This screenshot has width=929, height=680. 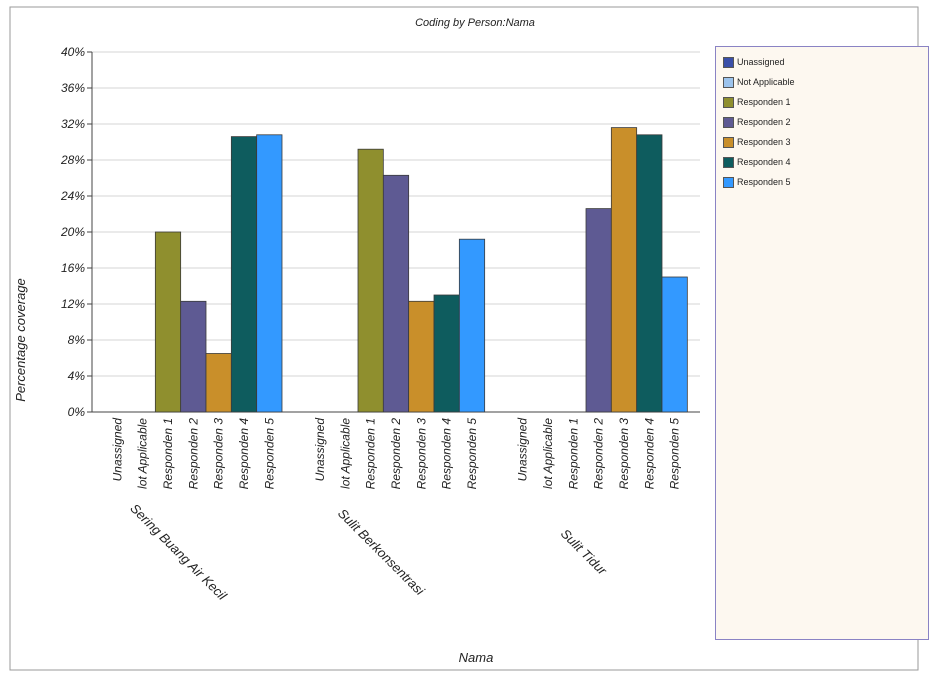 I want to click on y-tick-label: 0%, so click(x=77, y=412).